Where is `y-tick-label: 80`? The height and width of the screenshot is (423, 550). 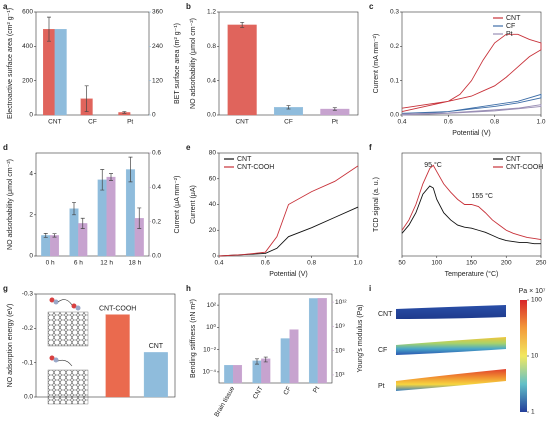 y-tick-label: 80 is located at coordinates (213, 153).